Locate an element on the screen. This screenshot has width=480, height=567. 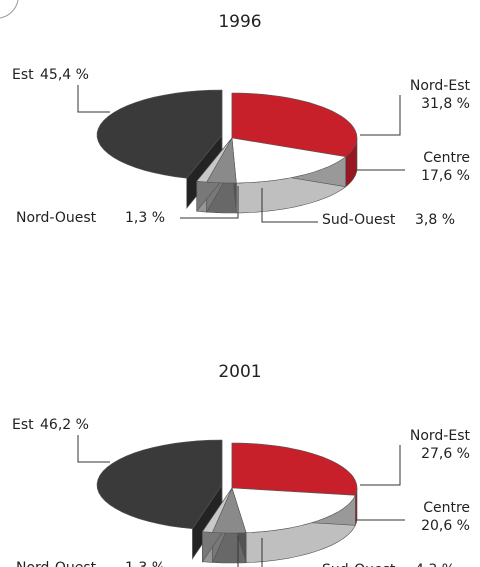
slice-value: 45,4 % is located at coordinates (64, 75).